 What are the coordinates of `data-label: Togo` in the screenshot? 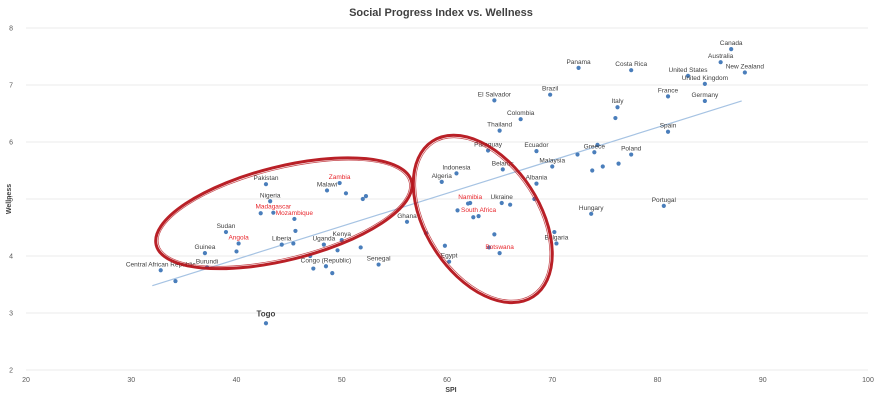 It's located at (265, 313).